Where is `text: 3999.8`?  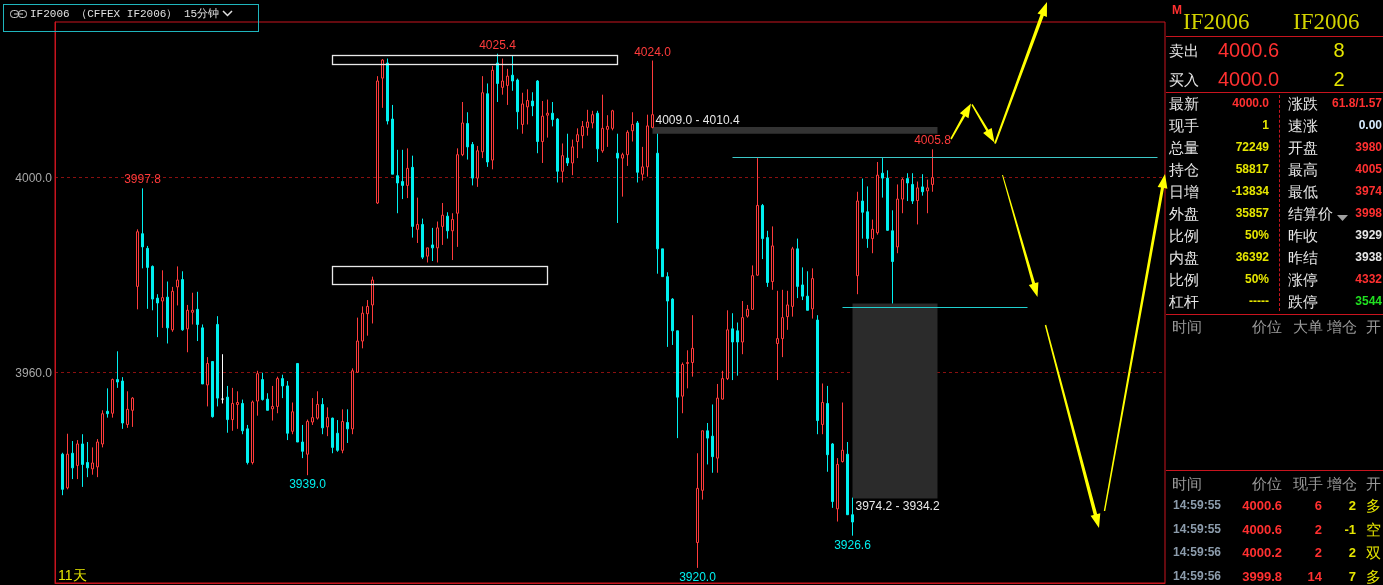
text: 3999.8 is located at coordinates (1262, 576).